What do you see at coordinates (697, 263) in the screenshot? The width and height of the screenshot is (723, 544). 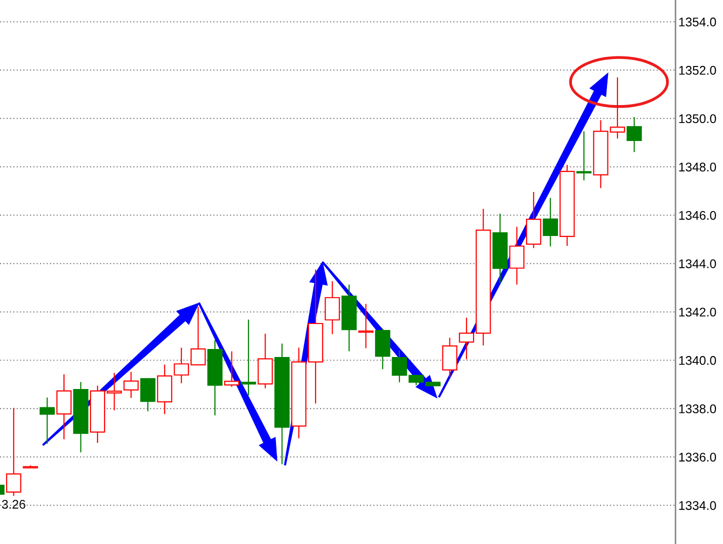 I see `y-tick-label: 1344.0` at bounding box center [697, 263].